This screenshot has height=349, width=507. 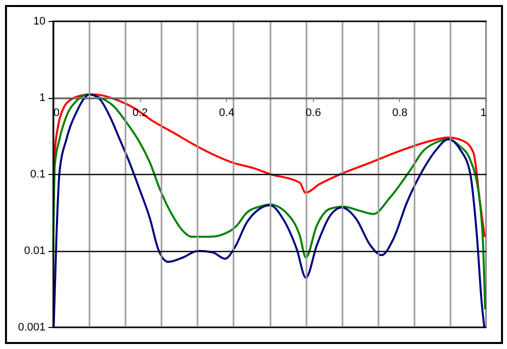 I want to click on y-tick-label: 0.01, so click(x=35, y=251).